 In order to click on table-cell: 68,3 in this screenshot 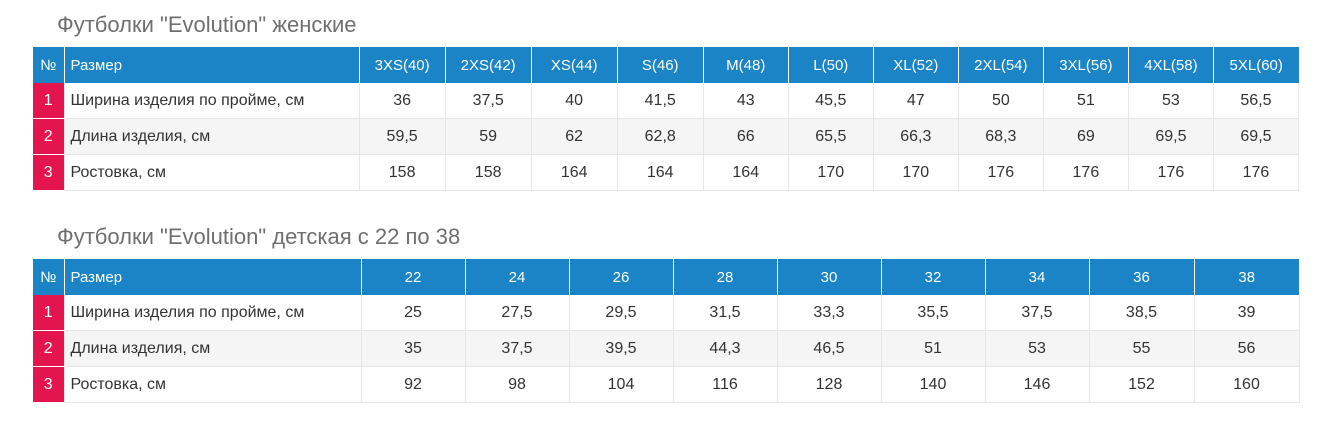, I will do `click(1000, 136)`.